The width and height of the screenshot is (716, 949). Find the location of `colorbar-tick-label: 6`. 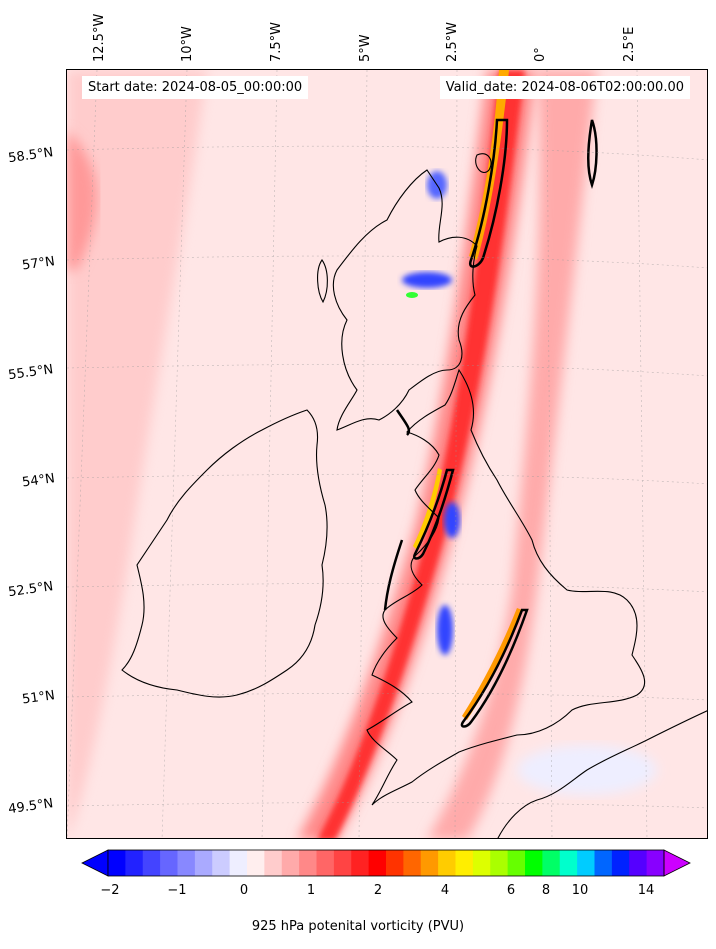

colorbar-tick-label: 6 is located at coordinates (511, 890).